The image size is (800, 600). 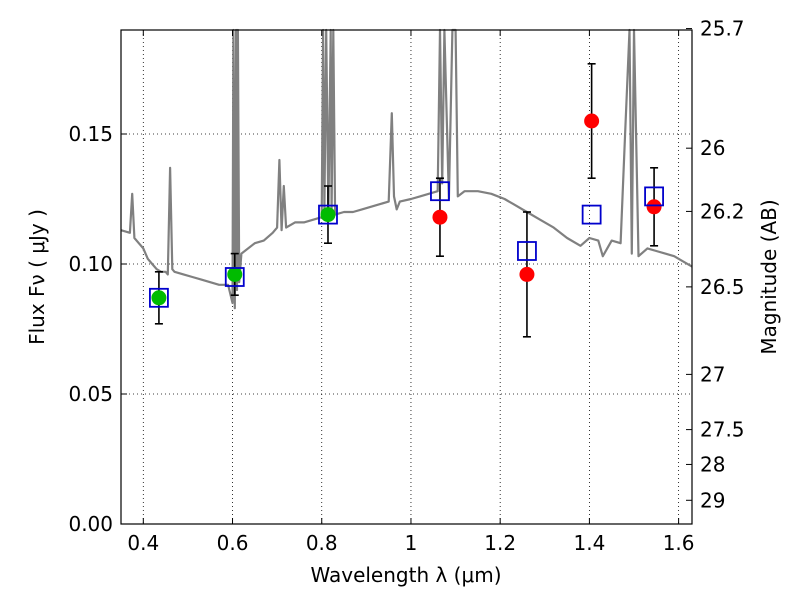 What do you see at coordinates (411, 543) in the screenshot?
I see `x-tick-label: 1` at bounding box center [411, 543].